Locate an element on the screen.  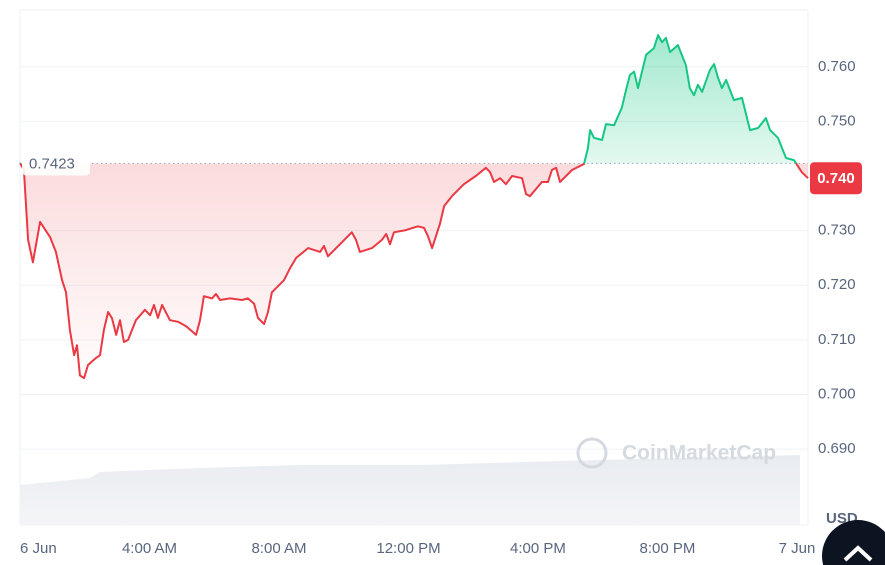
watermark-logo is located at coordinates (592, 453).